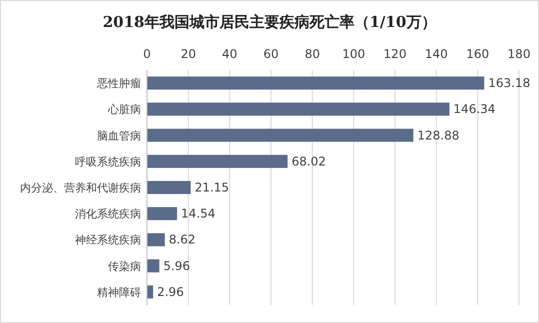  I want to click on data-label: 163.18, so click(509, 83).